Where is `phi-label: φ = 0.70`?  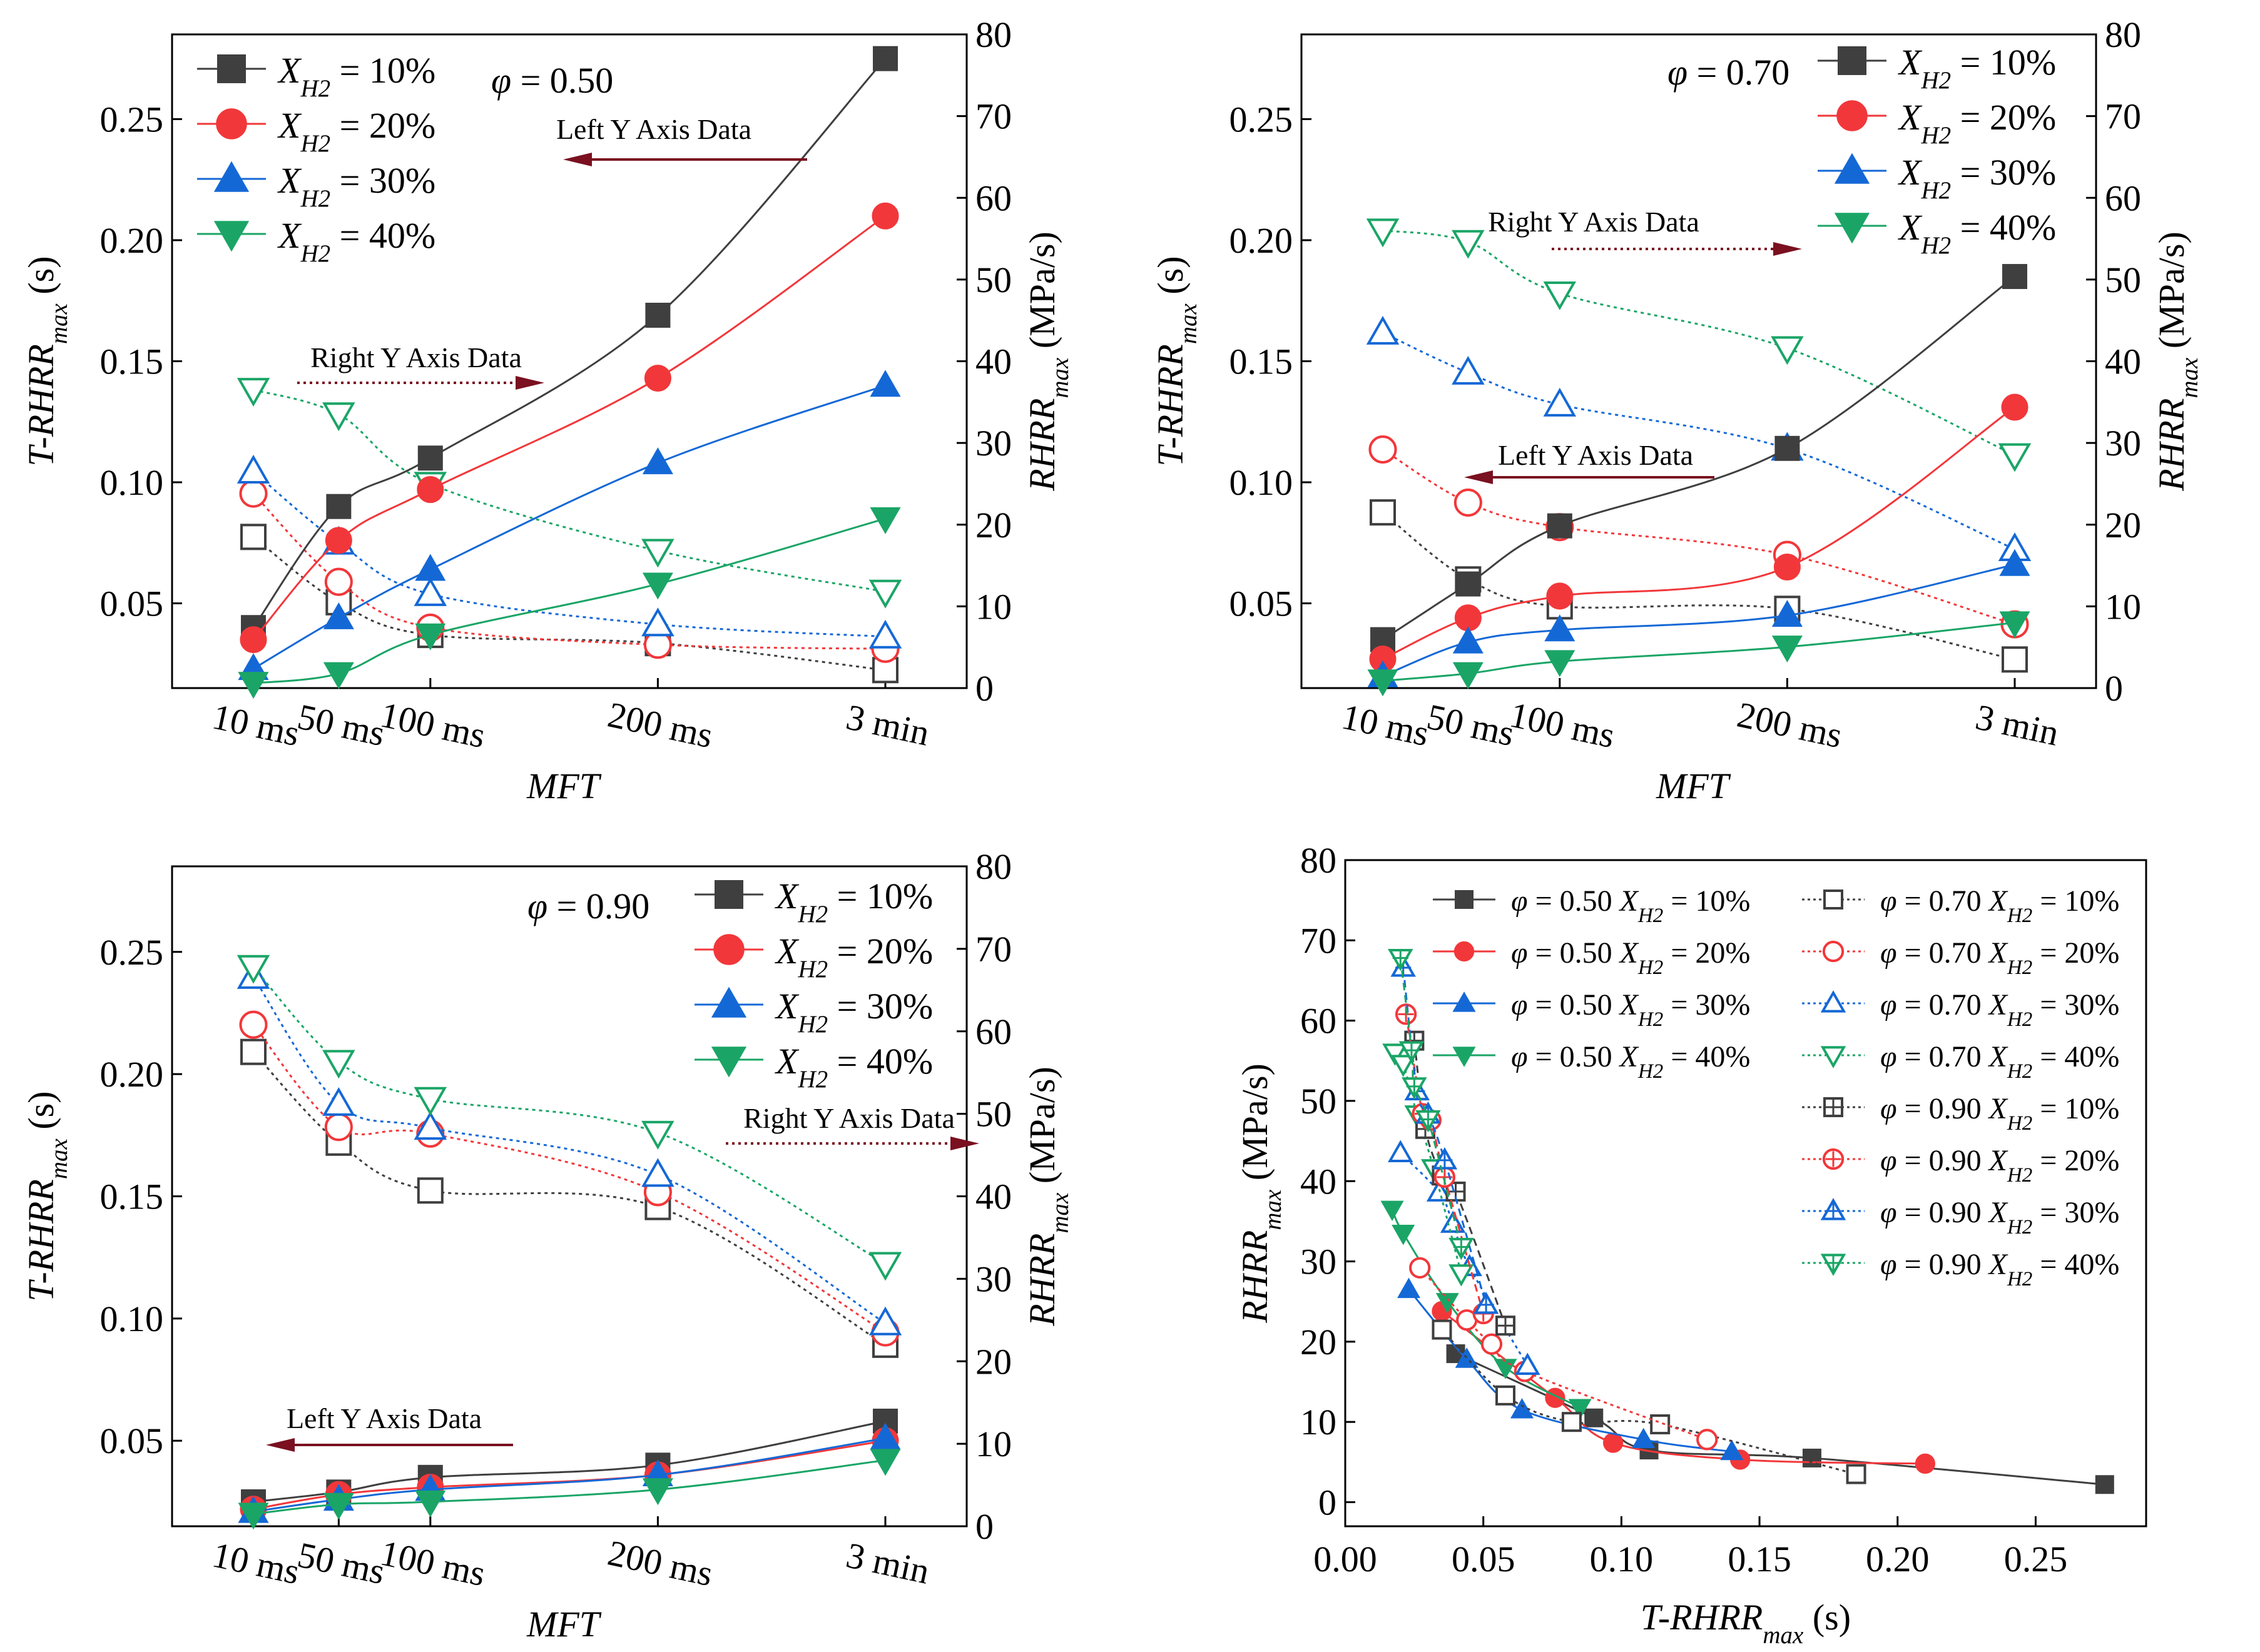
phi-label: φ = 0.70 is located at coordinates (1728, 72).